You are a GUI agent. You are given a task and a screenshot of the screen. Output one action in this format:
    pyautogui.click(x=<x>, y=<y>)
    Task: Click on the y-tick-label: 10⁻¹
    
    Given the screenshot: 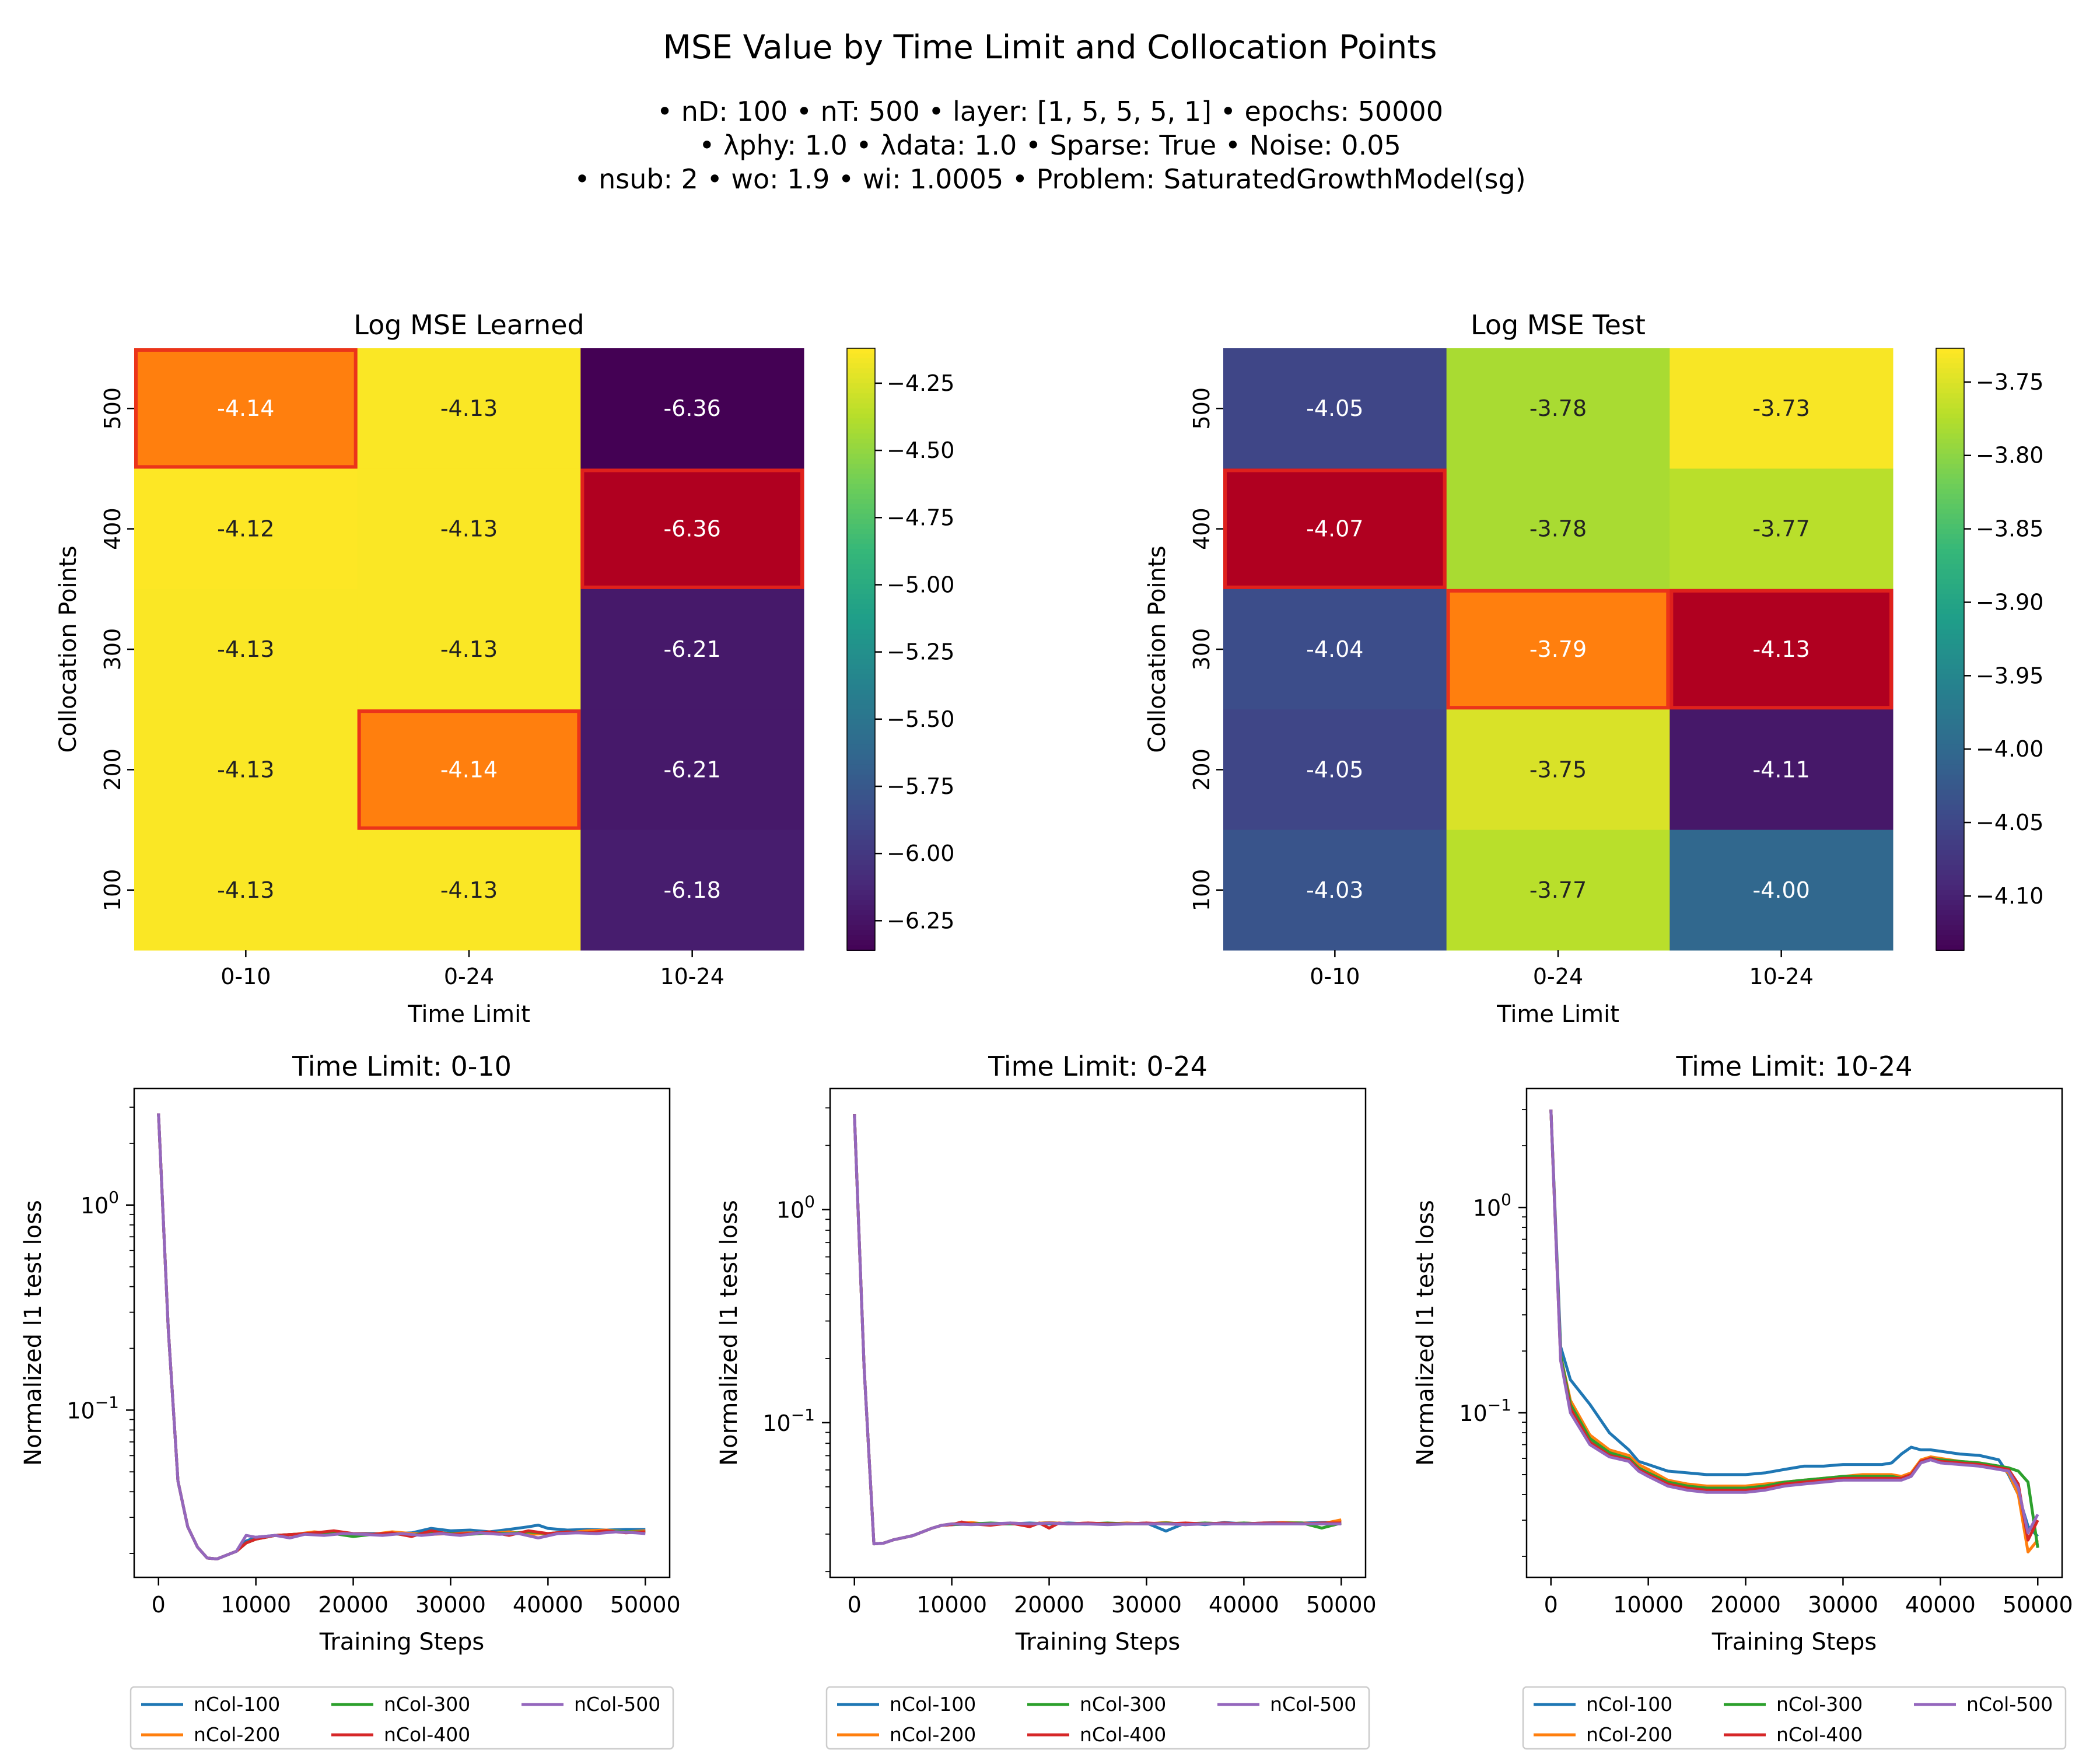 What is the action you would take?
    pyautogui.click(x=92, y=1407)
    